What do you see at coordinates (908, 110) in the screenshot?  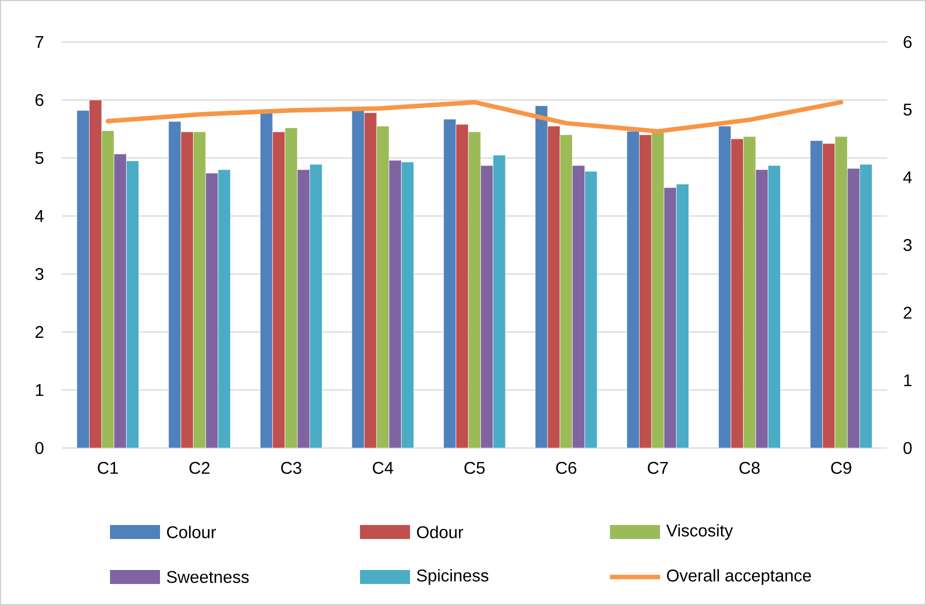 I see `y2-tick-label: 5` at bounding box center [908, 110].